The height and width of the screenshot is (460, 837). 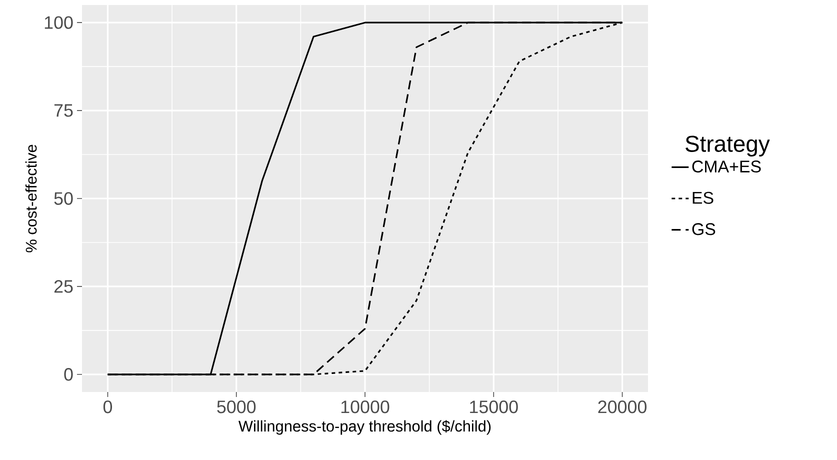 I want to click on x-tick-label: 0, so click(x=107, y=407).